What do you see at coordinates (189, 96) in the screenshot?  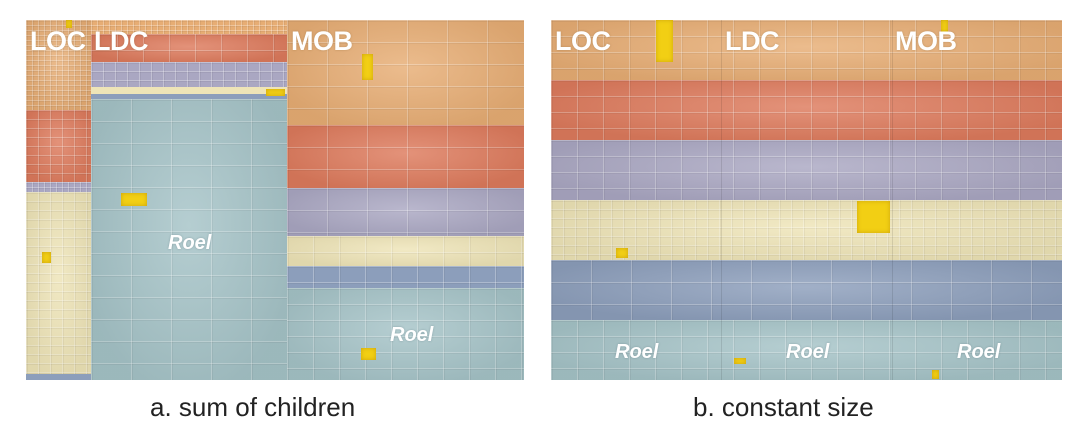 I see `ldc-blue-block` at bounding box center [189, 96].